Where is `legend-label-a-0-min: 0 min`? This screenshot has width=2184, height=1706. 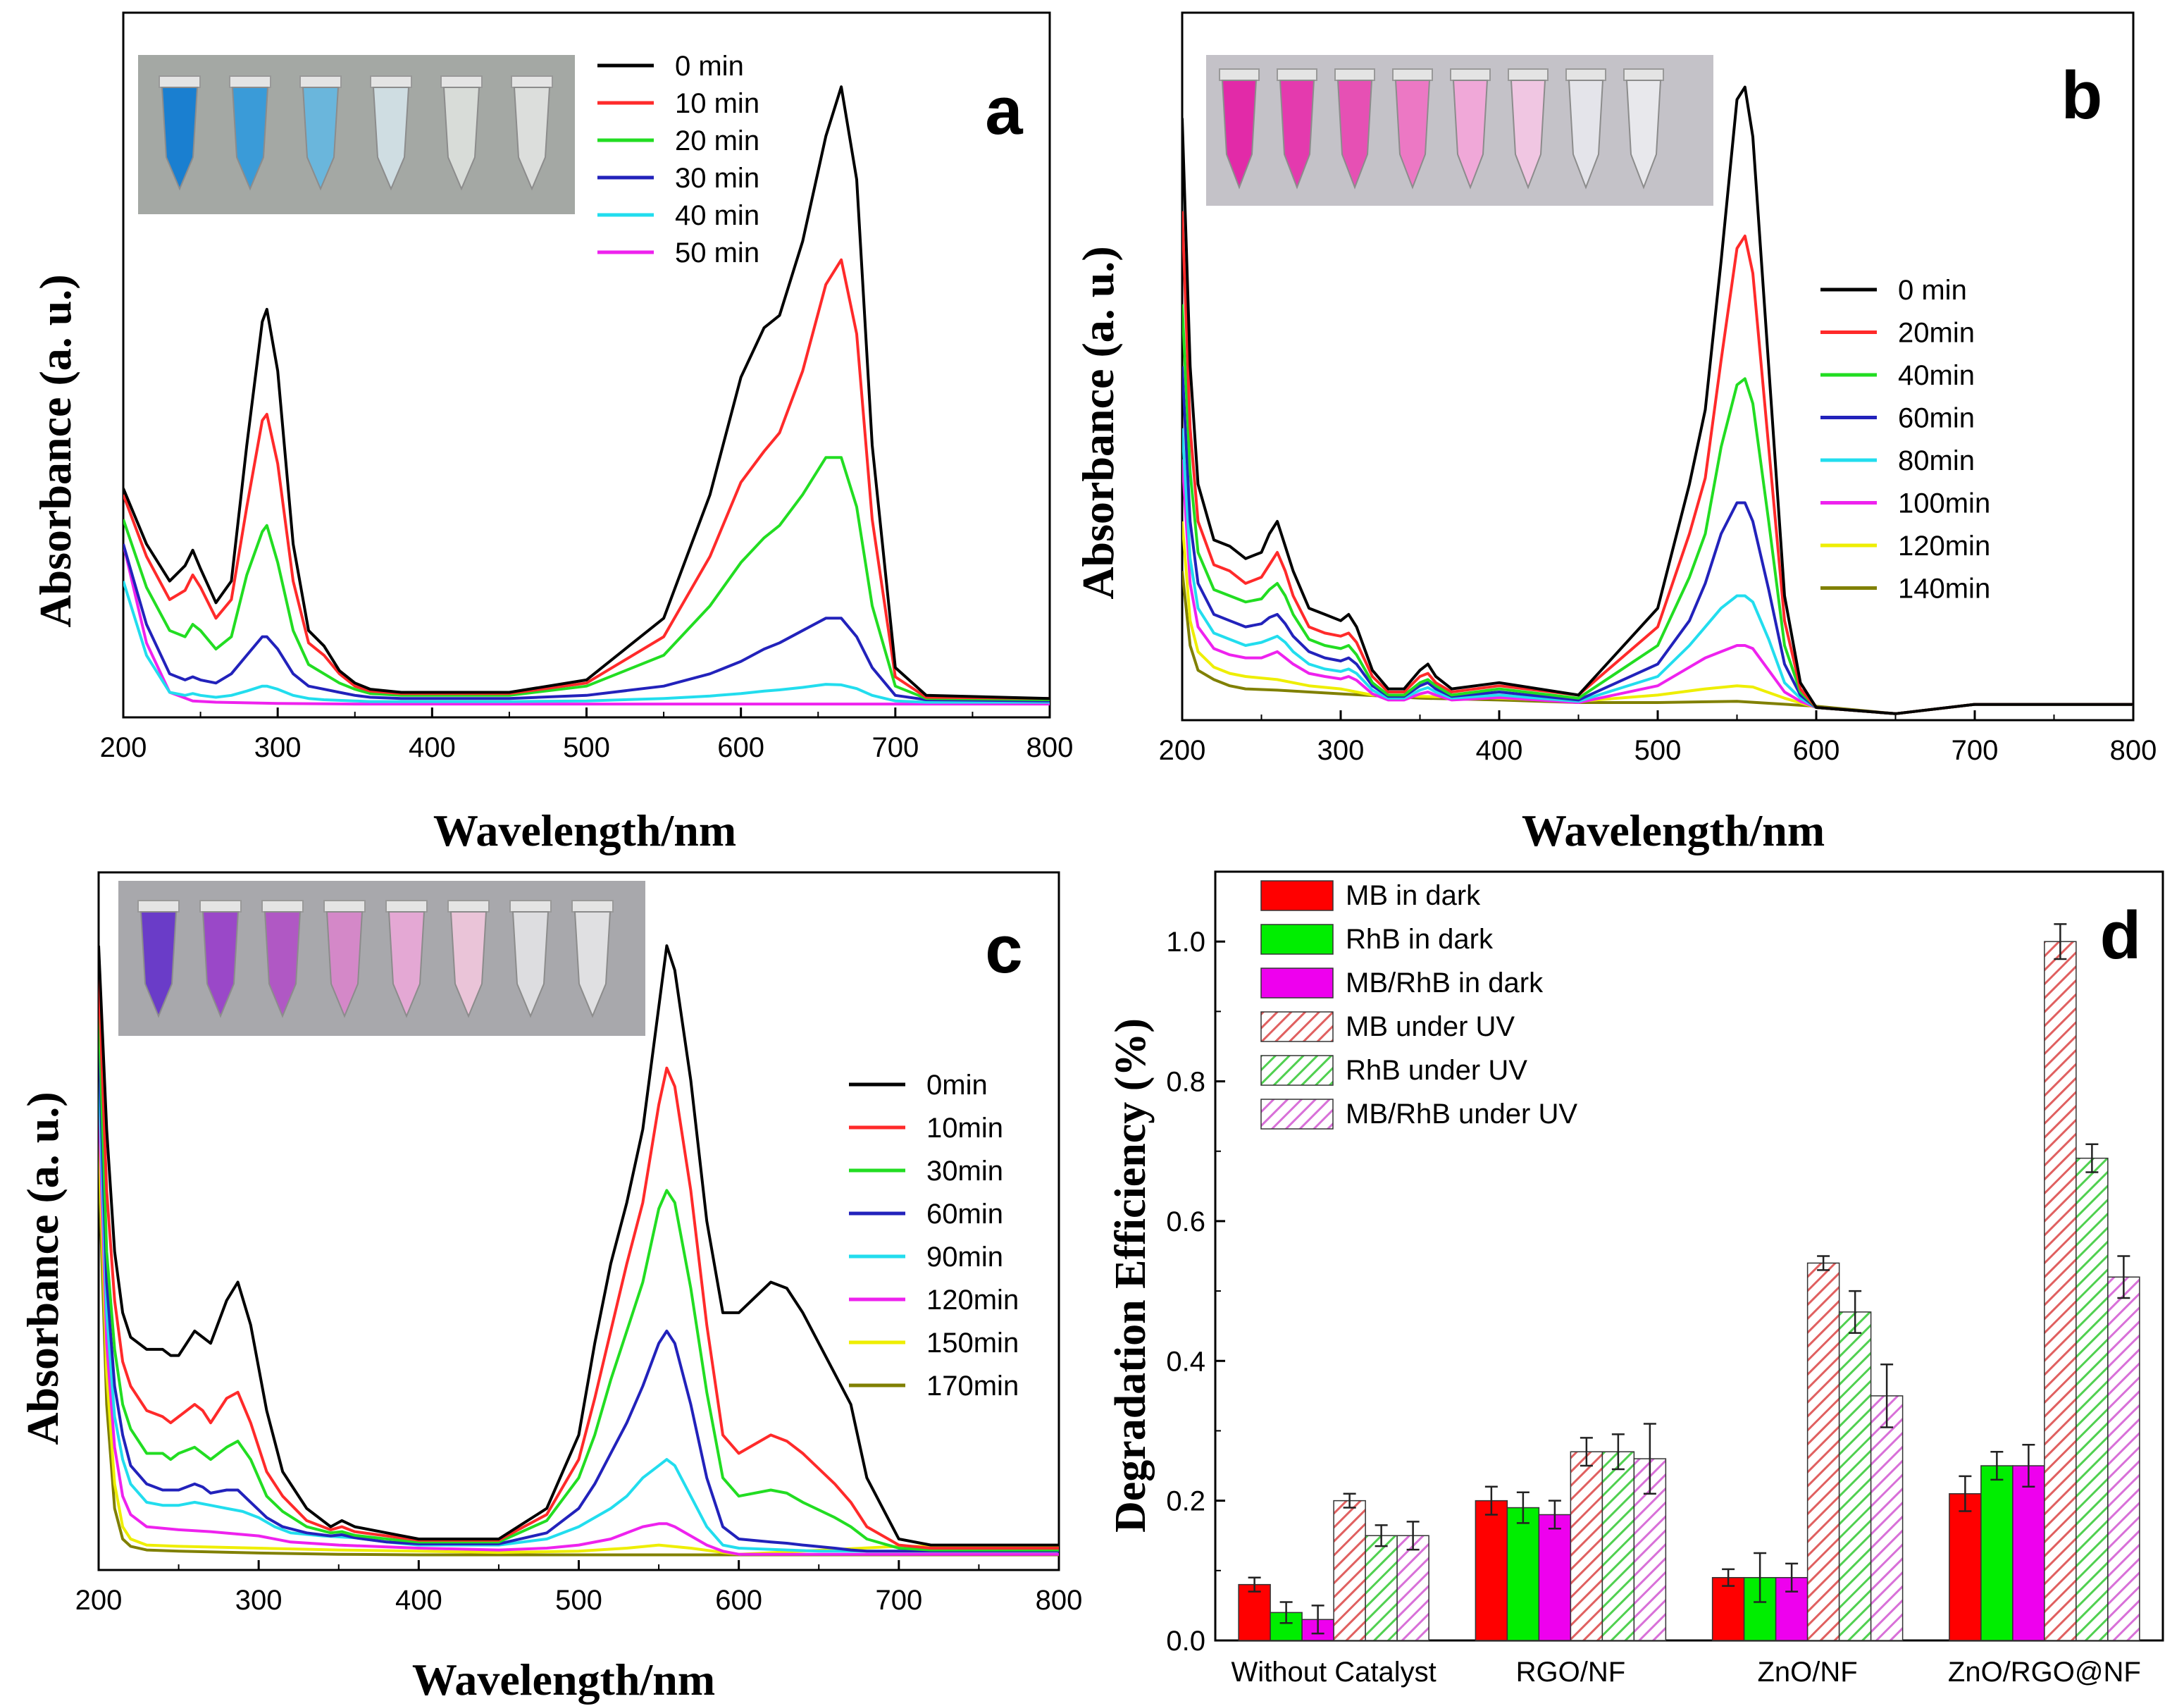 legend-label-a-0-min: 0 min is located at coordinates (709, 66).